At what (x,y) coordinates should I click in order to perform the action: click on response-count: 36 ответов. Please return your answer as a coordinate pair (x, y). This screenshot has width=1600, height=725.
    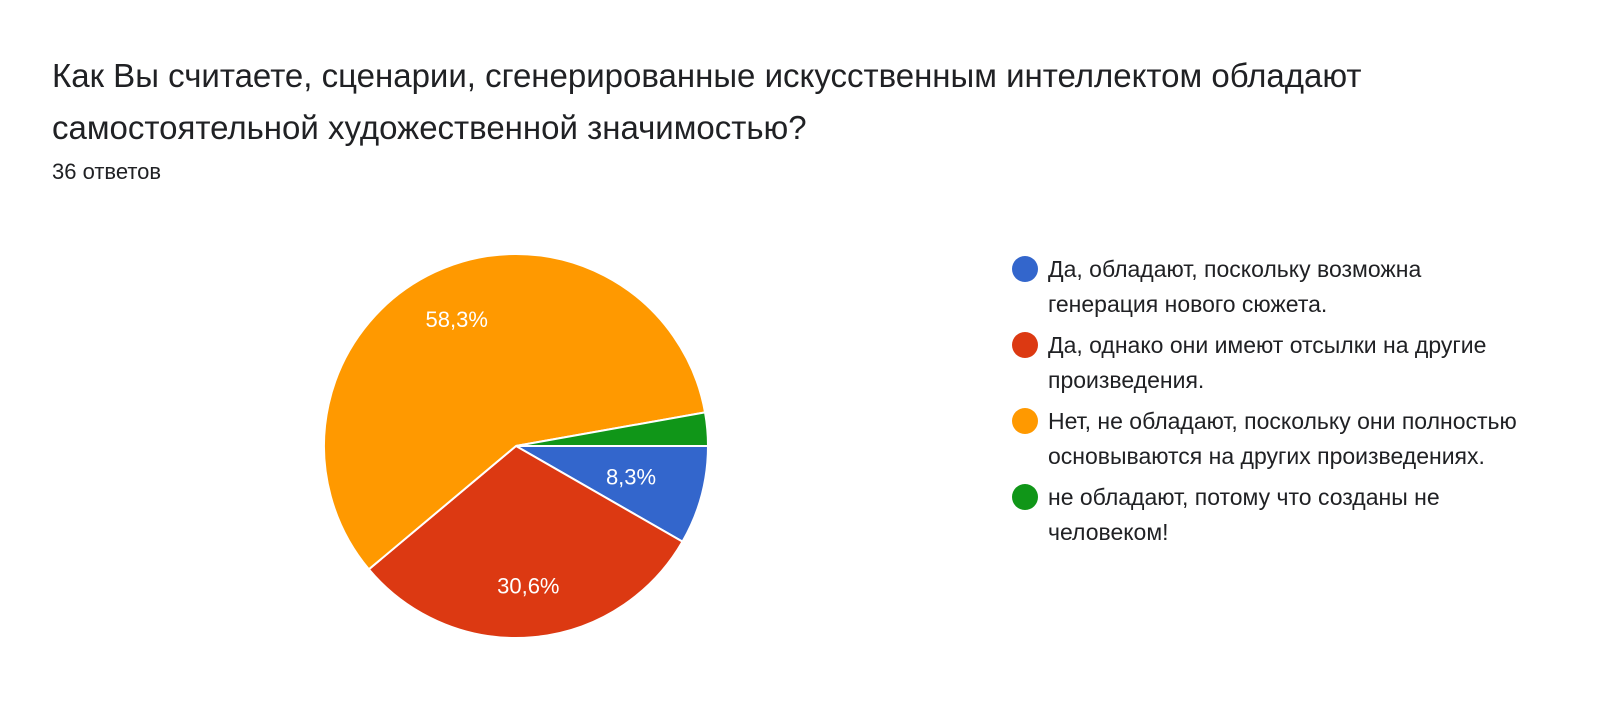
    Looking at the image, I should click on (107, 171).